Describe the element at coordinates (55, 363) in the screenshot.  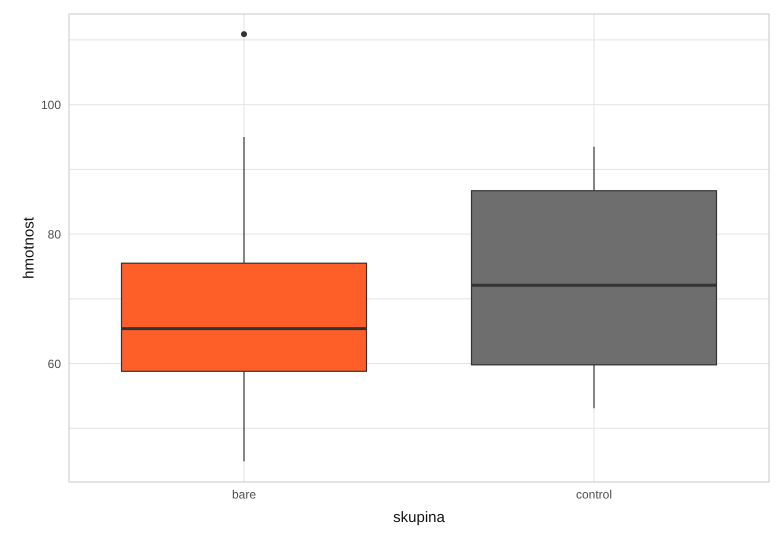
I see `y-tick-label: 60` at that location.